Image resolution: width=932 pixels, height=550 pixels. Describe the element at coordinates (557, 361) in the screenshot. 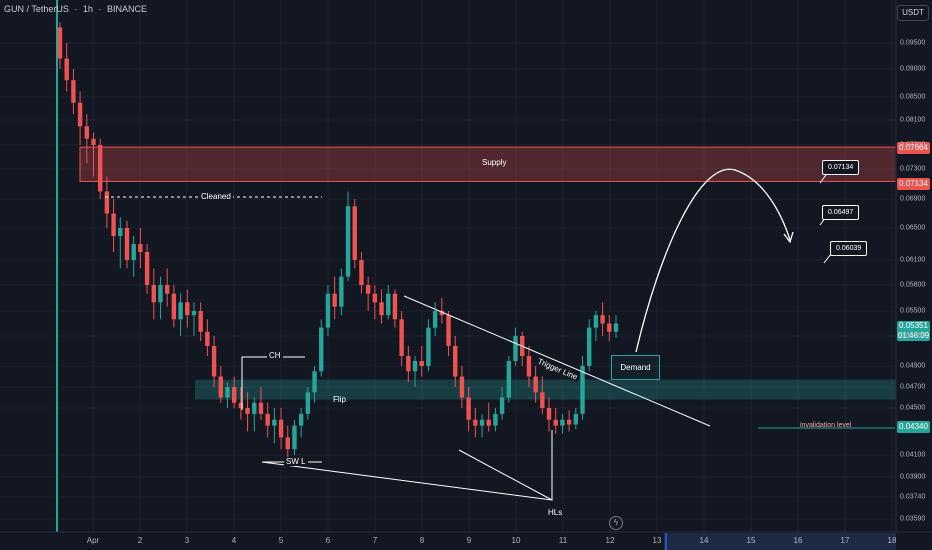

I see `trigger-line` at that location.